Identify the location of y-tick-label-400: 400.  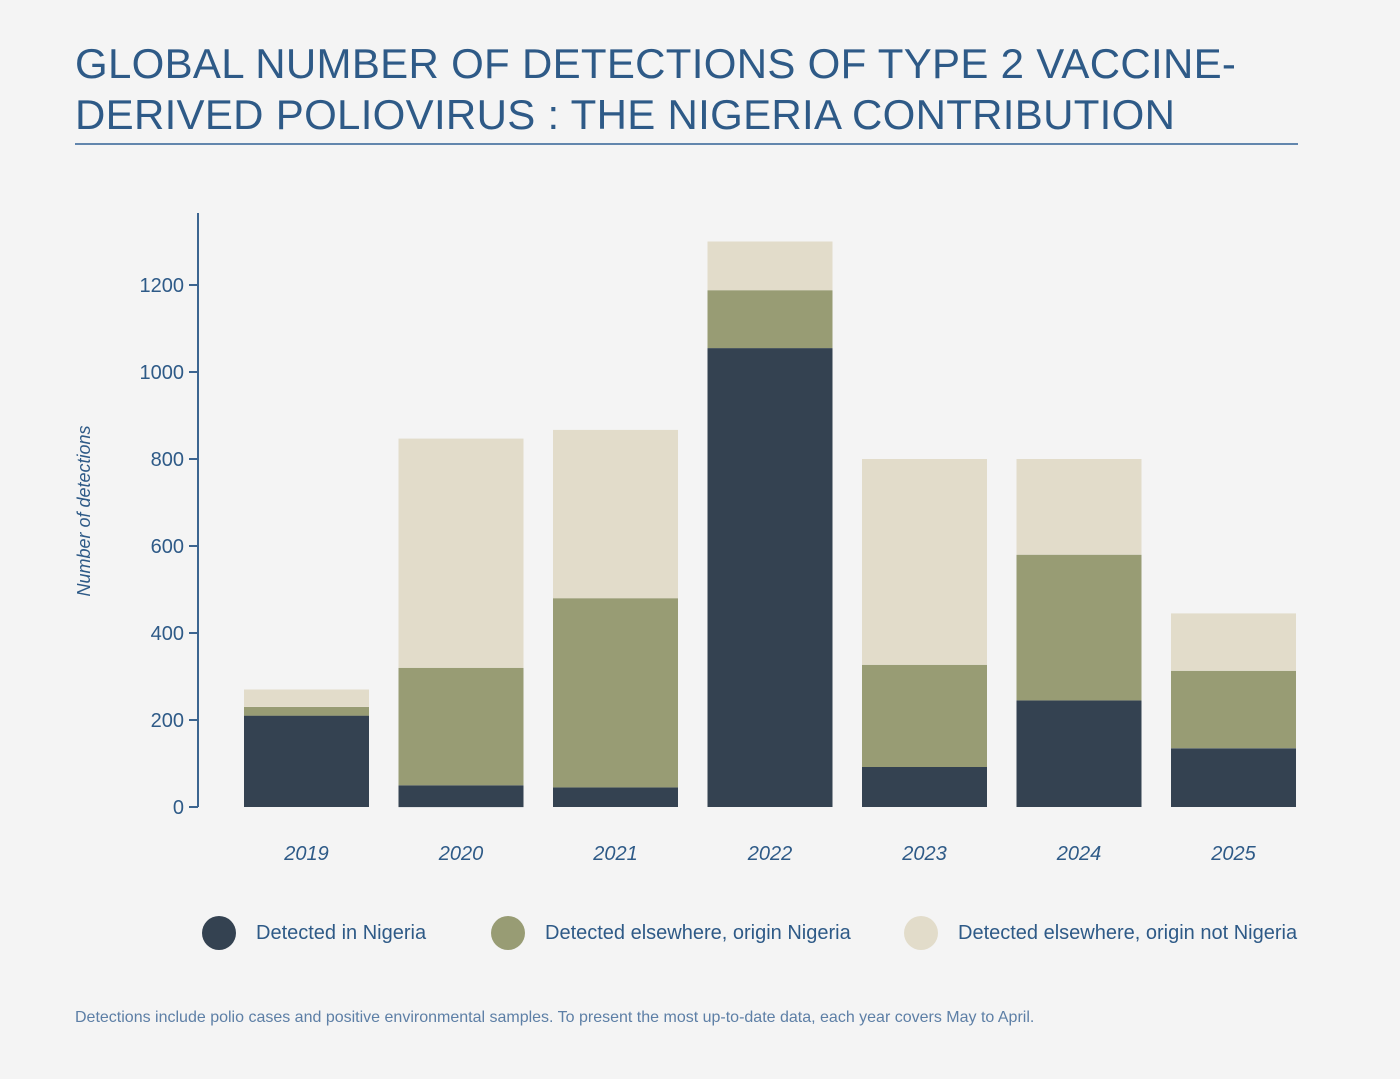
(167, 634).